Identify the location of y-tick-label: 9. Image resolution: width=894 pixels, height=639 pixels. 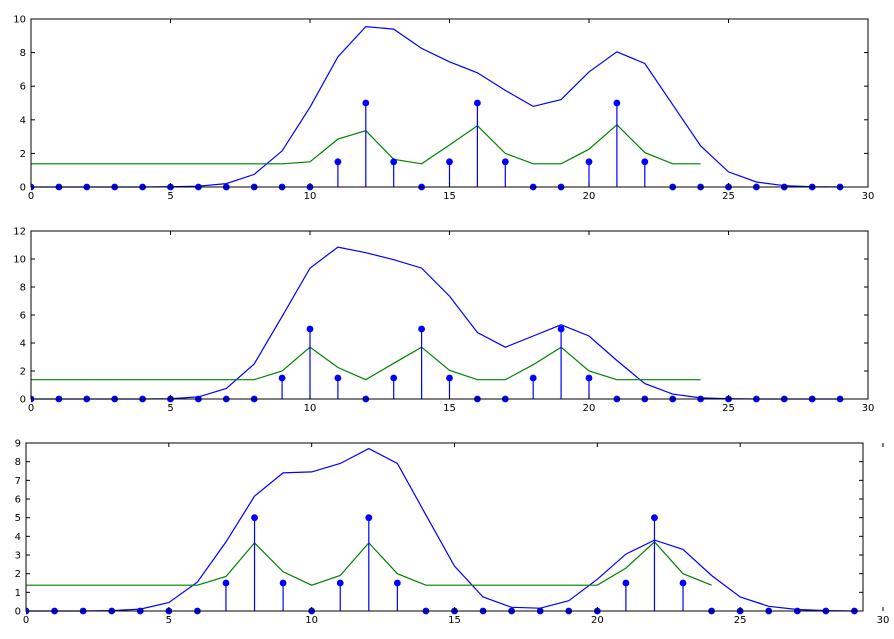
(18, 444).